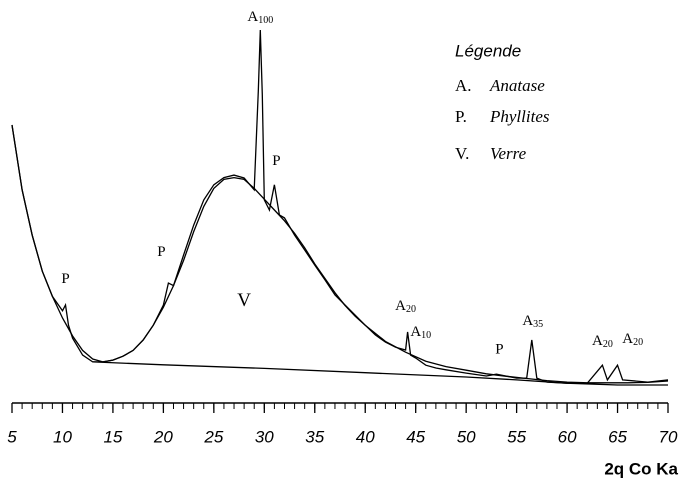 The width and height of the screenshot is (682, 486). Describe the element at coordinates (519, 116) in the screenshot. I see `legend-label: Phyllites` at that location.